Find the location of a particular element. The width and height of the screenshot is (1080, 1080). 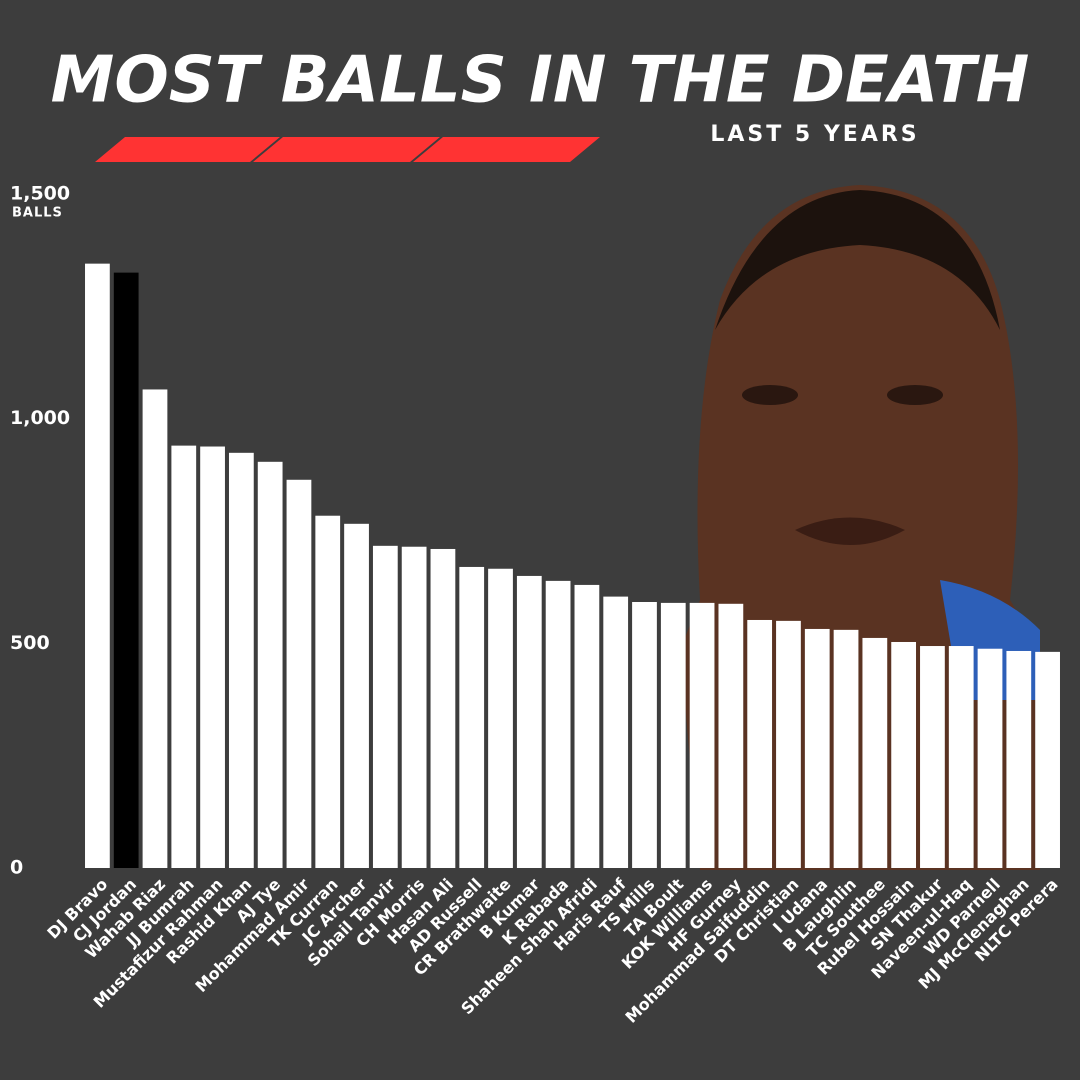

y-tick-label: 1,000 is located at coordinates (40, 418).